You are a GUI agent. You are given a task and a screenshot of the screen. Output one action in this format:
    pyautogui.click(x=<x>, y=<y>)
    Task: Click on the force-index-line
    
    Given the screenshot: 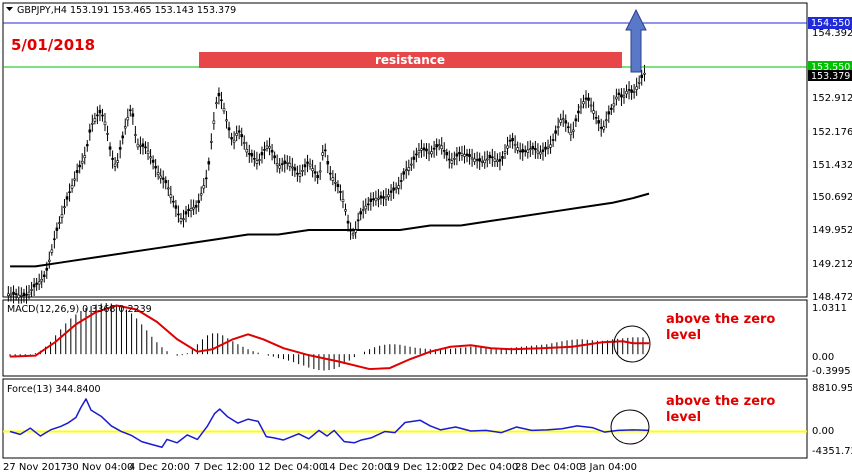 What is the action you would take?
    pyautogui.click(x=329, y=423)
    